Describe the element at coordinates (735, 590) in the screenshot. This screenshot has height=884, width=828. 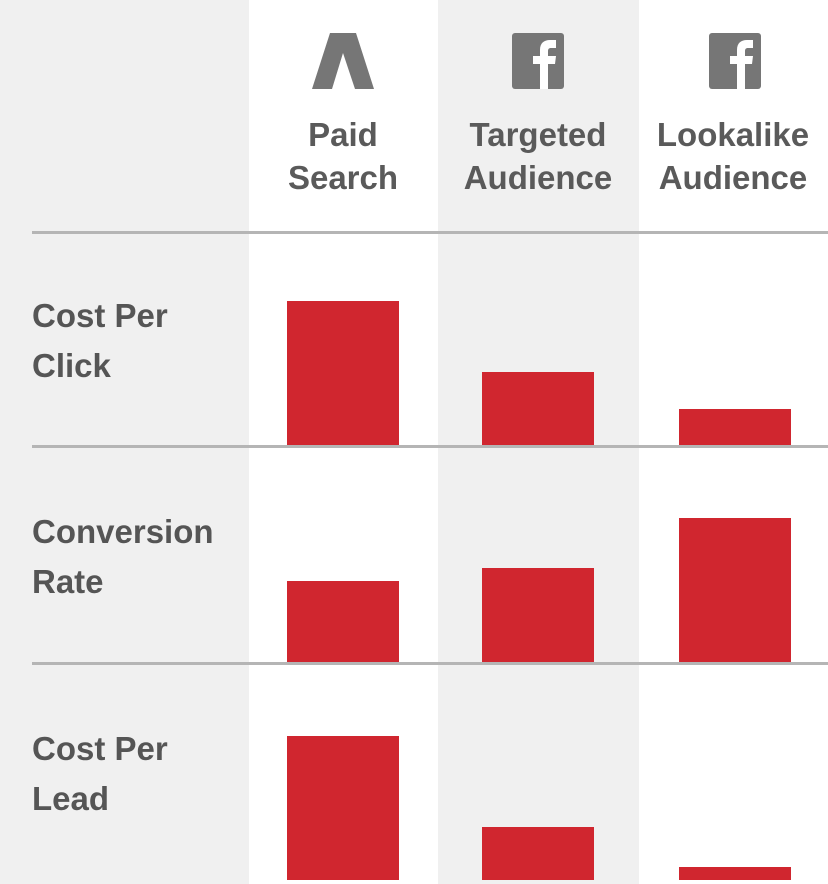
I see `bar-conversion-rate-lookalike-audience` at that location.